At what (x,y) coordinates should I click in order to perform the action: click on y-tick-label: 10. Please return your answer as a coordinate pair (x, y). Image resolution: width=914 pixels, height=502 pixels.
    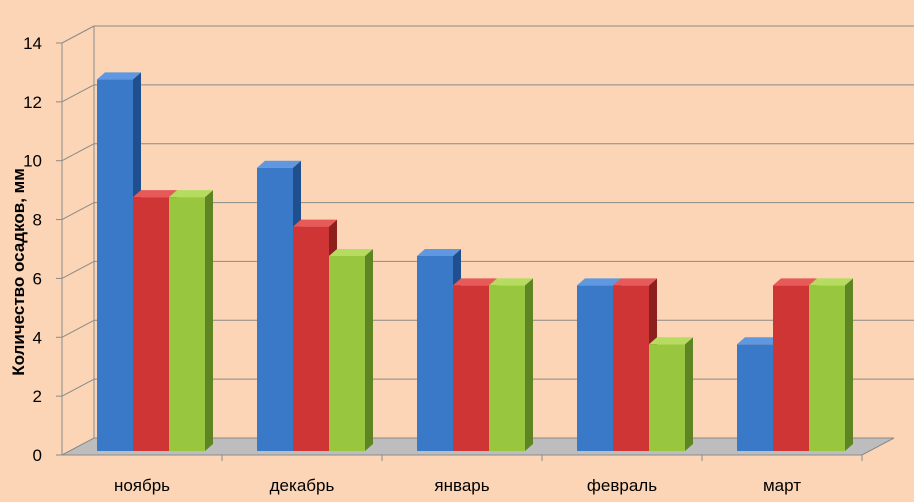
    Looking at the image, I should click on (32, 161).